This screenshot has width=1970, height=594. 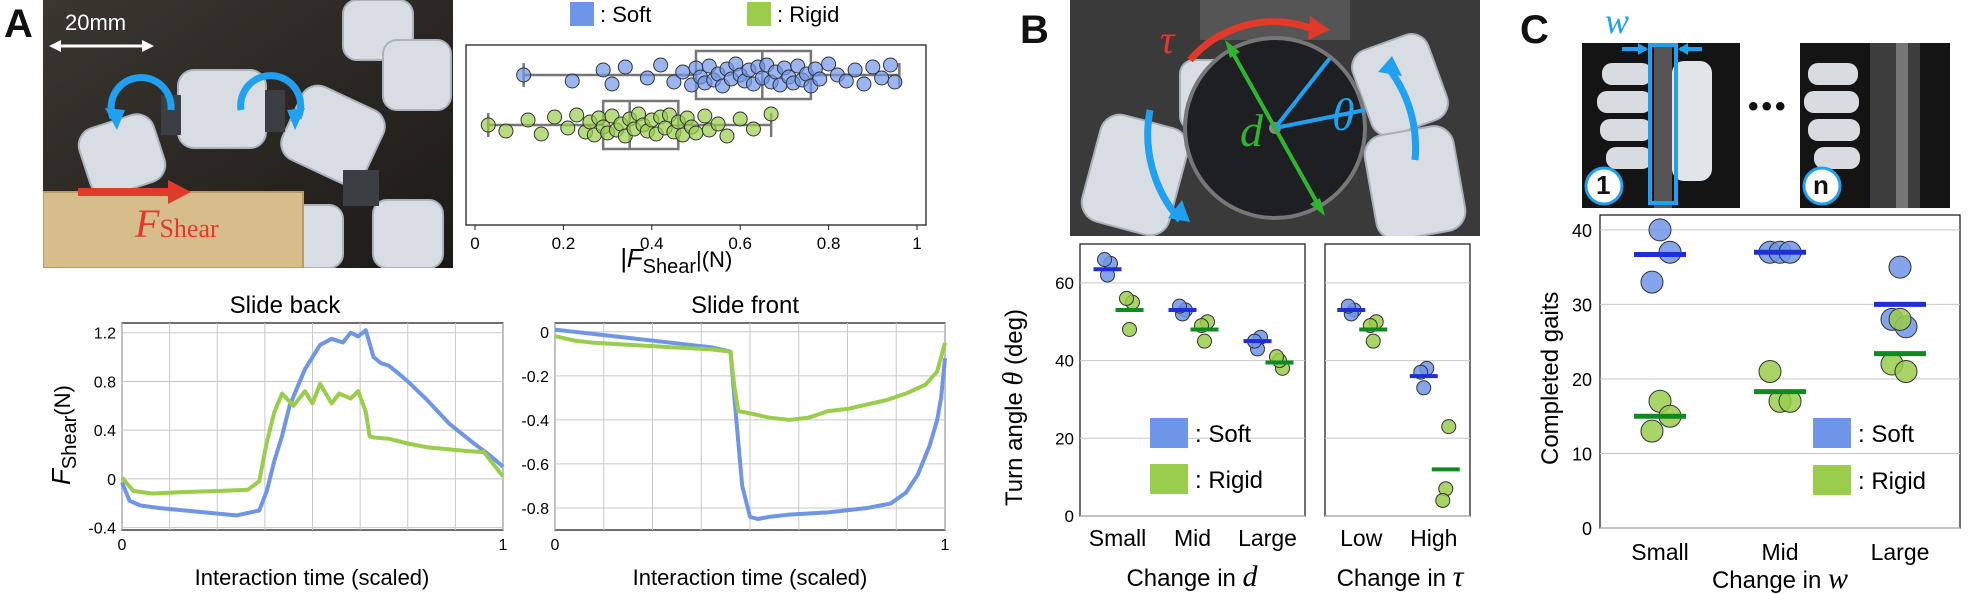 I want to click on turn-xlabel-tau-text: Change in, so click(x=1391, y=578).